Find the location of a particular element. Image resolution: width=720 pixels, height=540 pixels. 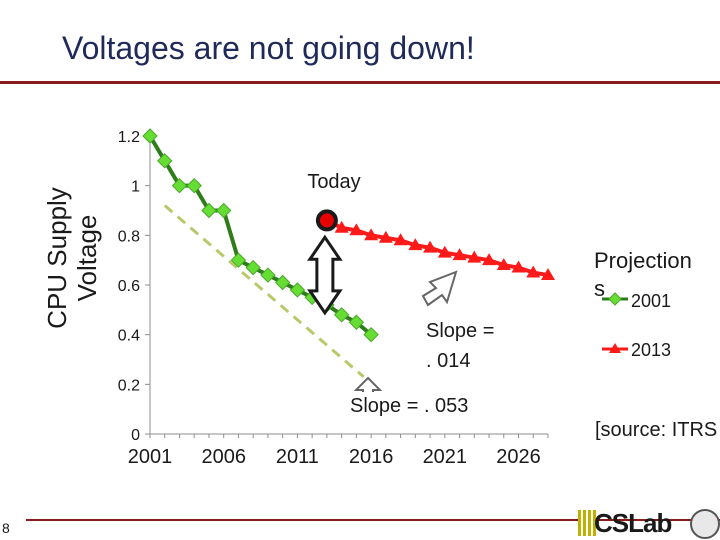

slide-number: 8 is located at coordinates (6, 528).